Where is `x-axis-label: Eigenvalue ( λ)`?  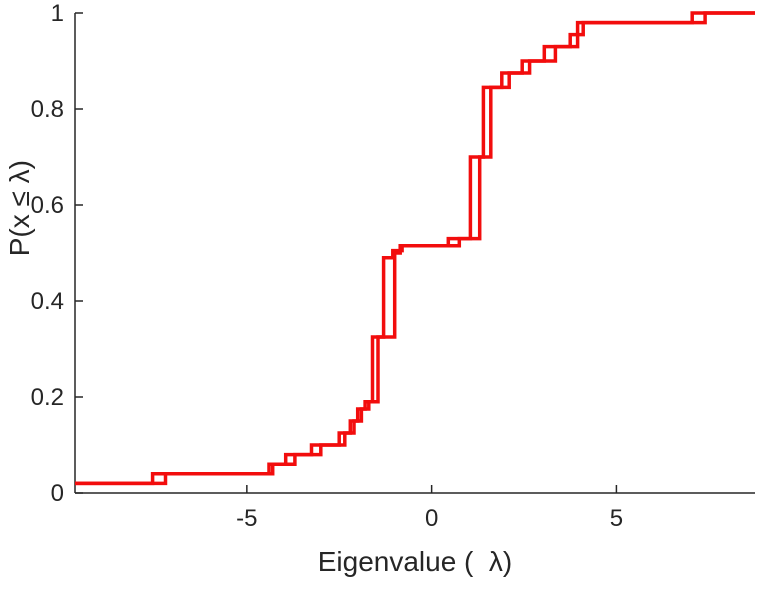
x-axis-label: Eigenvalue ( λ) is located at coordinates (415, 561).